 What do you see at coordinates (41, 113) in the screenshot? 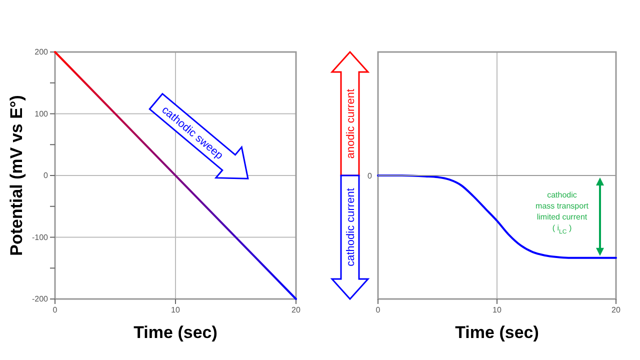
I see `y-tick-label: 100` at bounding box center [41, 113].